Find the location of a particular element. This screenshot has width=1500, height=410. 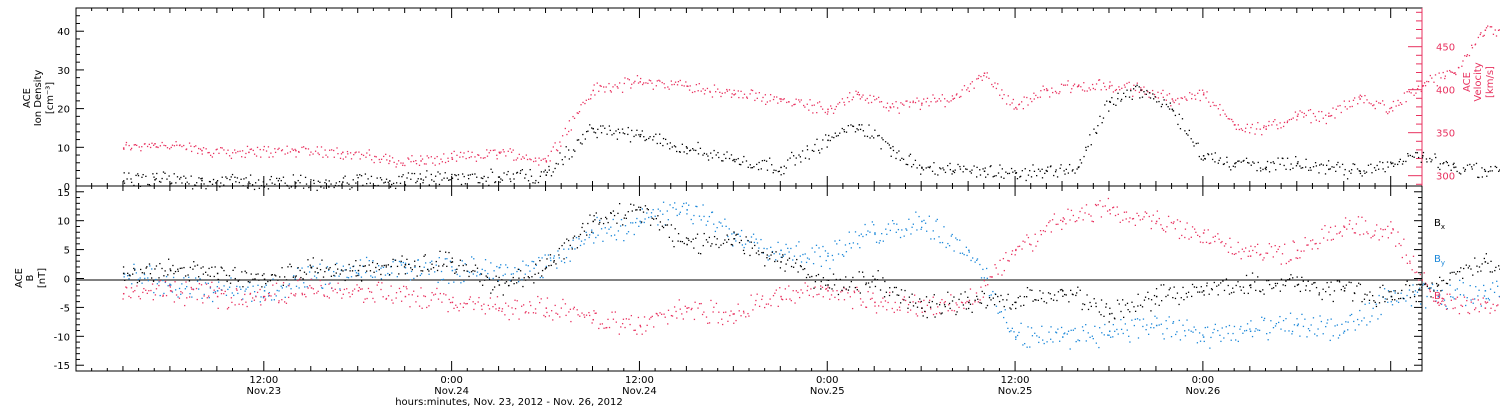

by-point is located at coordinates (1156, 325).